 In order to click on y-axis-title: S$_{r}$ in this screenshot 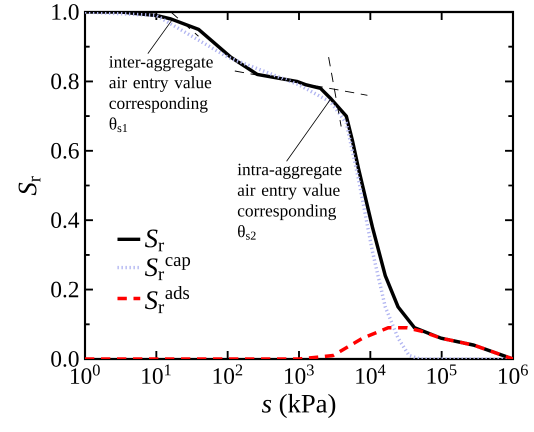, I will do `click(29, 186)`.